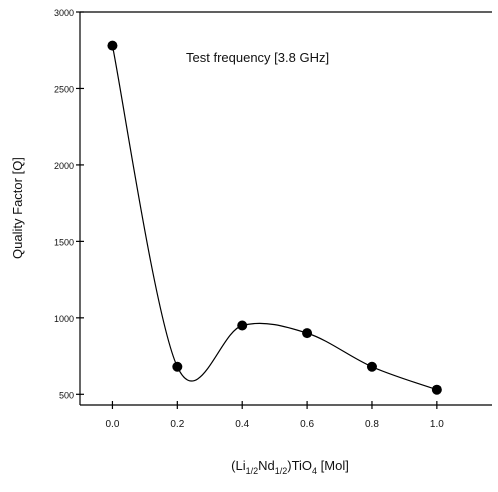  What do you see at coordinates (257, 57) in the screenshot?
I see `annotation: Test frequency [3.8 GHz]` at bounding box center [257, 57].